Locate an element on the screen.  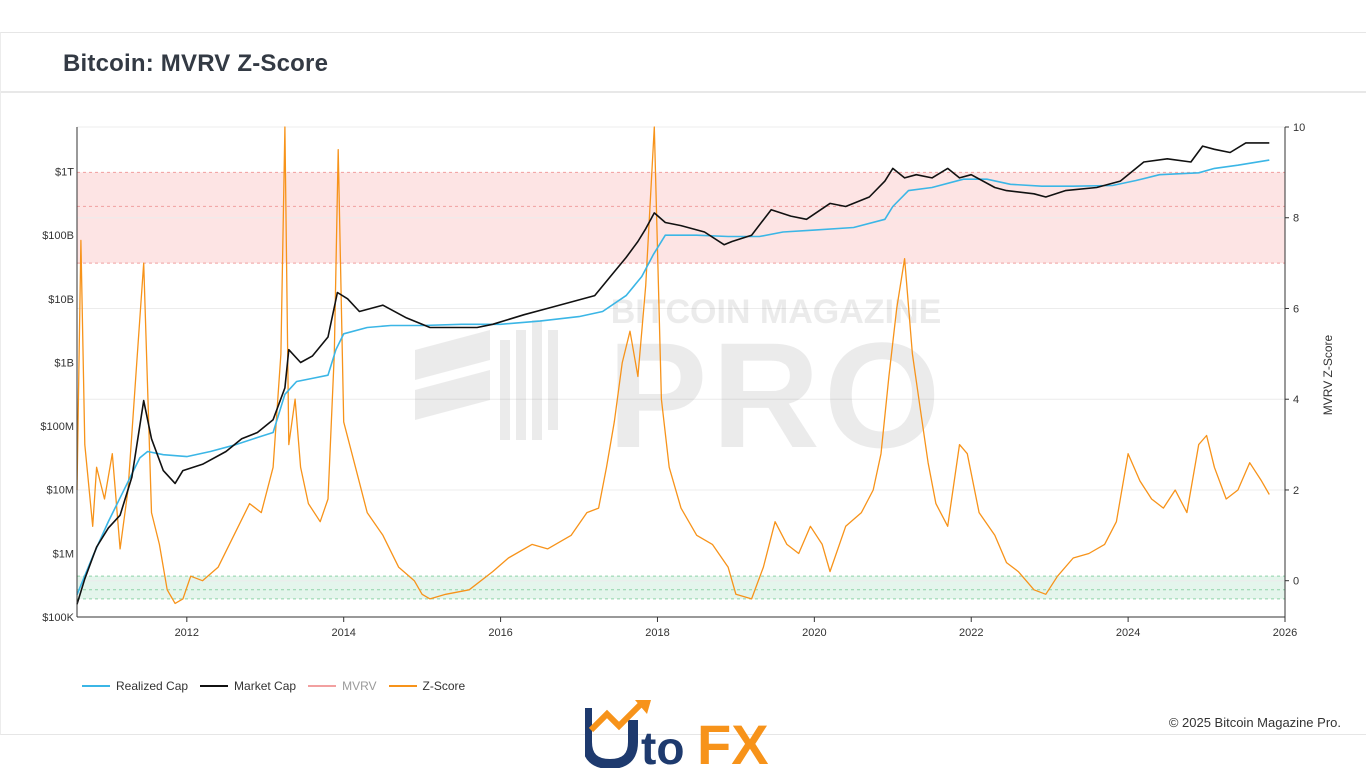
x-tick-label: 2024 is located at coordinates (1128, 633).